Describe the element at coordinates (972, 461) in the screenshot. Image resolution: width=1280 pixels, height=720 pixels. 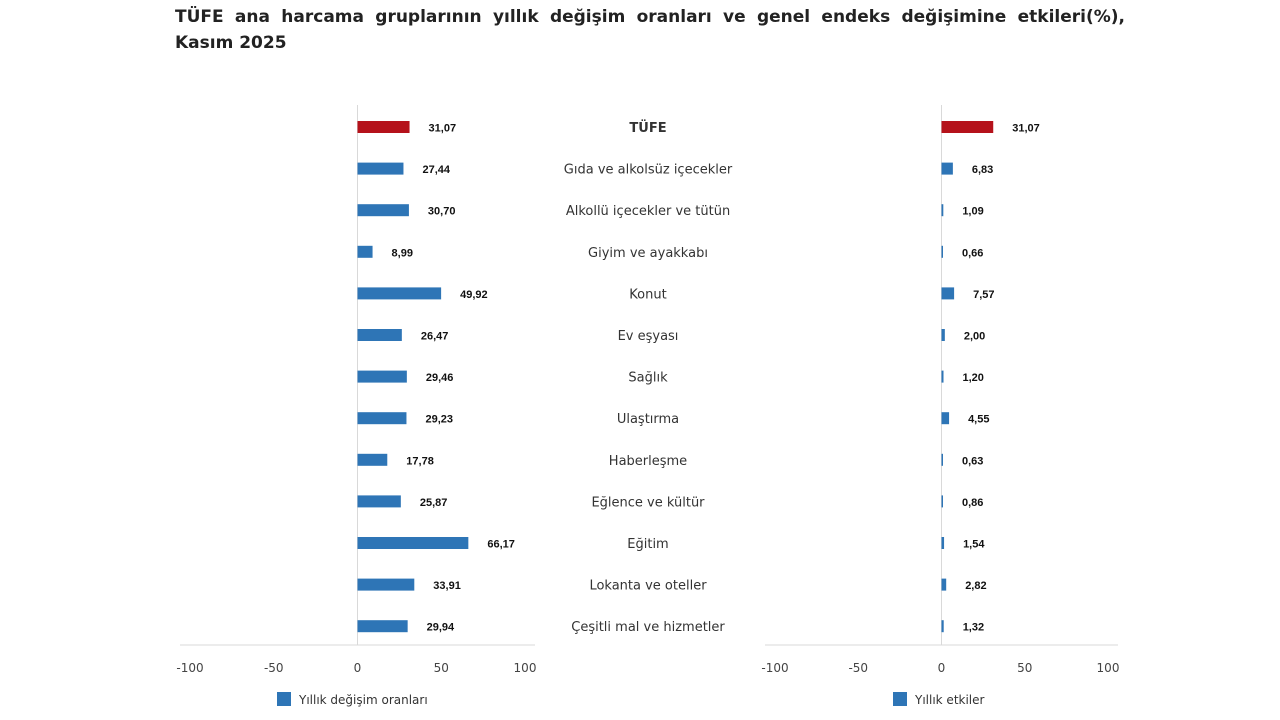
I see `data-label: 0,63` at that location.